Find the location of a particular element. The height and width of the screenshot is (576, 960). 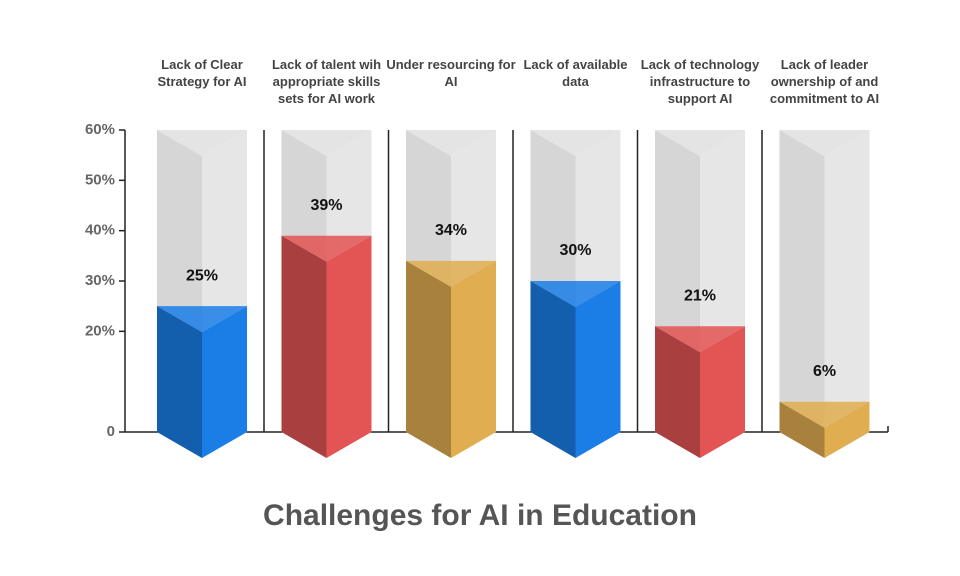

category-label: Under resourcing for AI is located at coordinates (451, 73).